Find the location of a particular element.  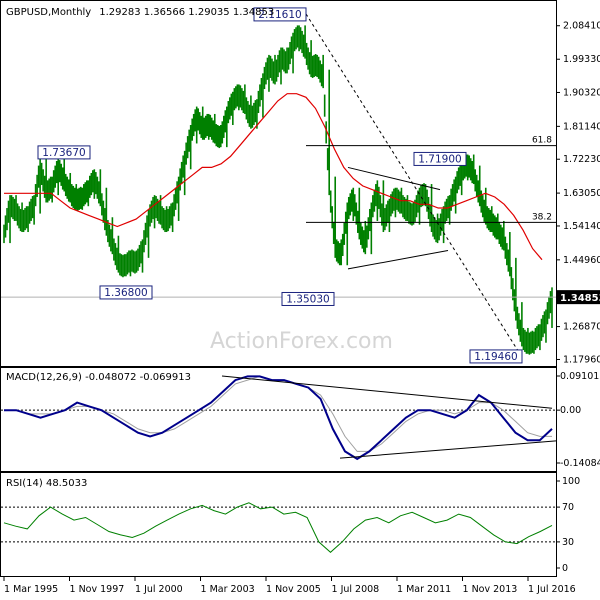

annotation-label: 1.73670 is located at coordinates (63, 153).